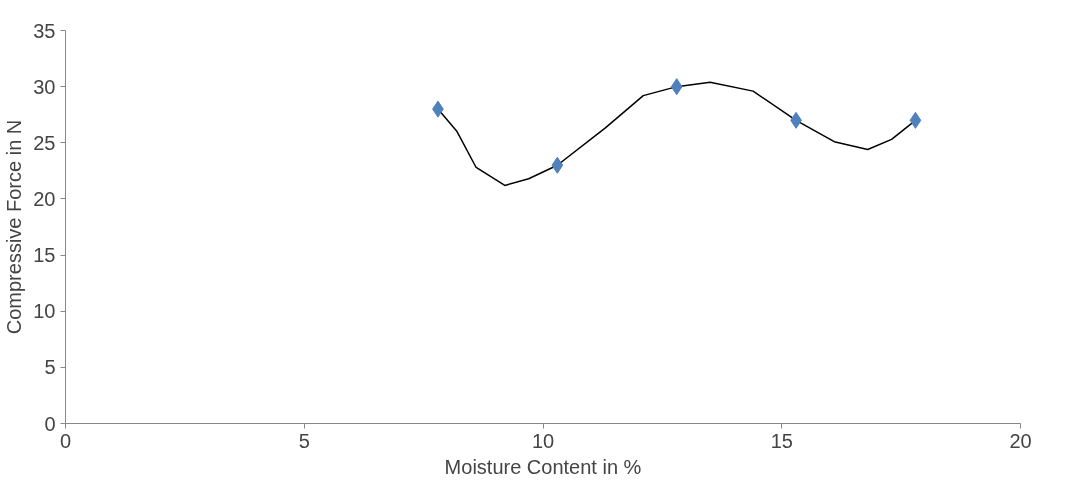 The image size is (1071, 489). Describe the element at coordinates (44, 142) in the screenshot. I see `y-tick-label: 25` at that location.